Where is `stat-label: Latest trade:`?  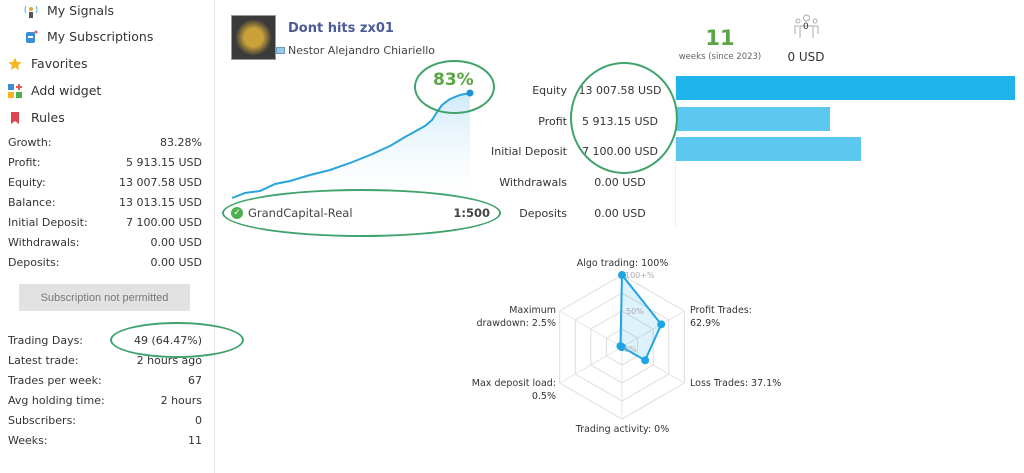 stat-label: Latest trade: is located at coordinates (43, 360).